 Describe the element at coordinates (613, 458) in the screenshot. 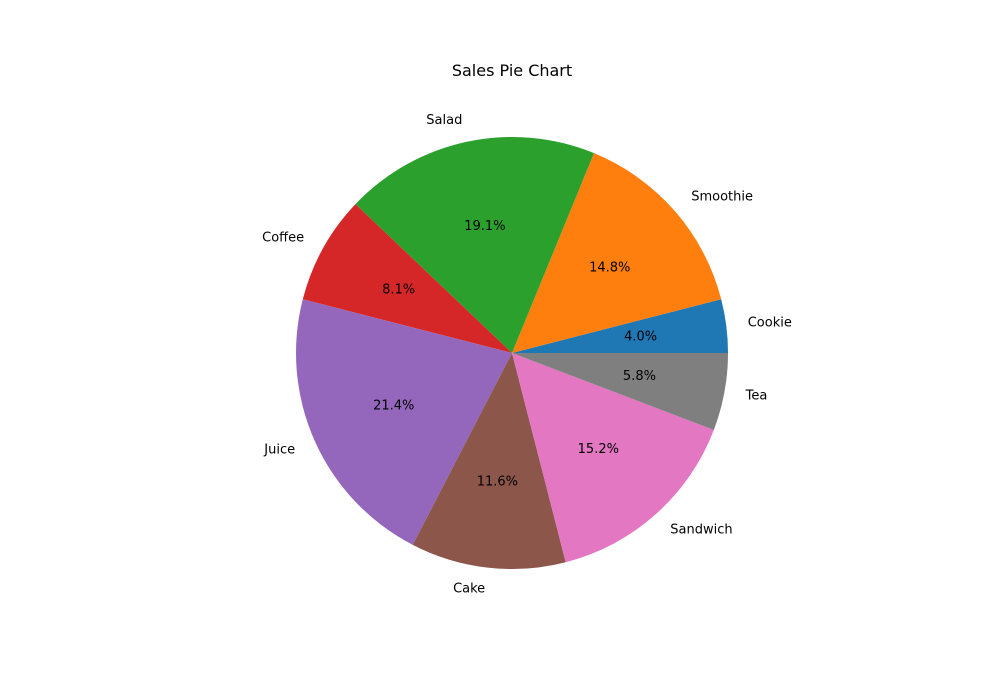

I see `slice-sandwich` at that location.